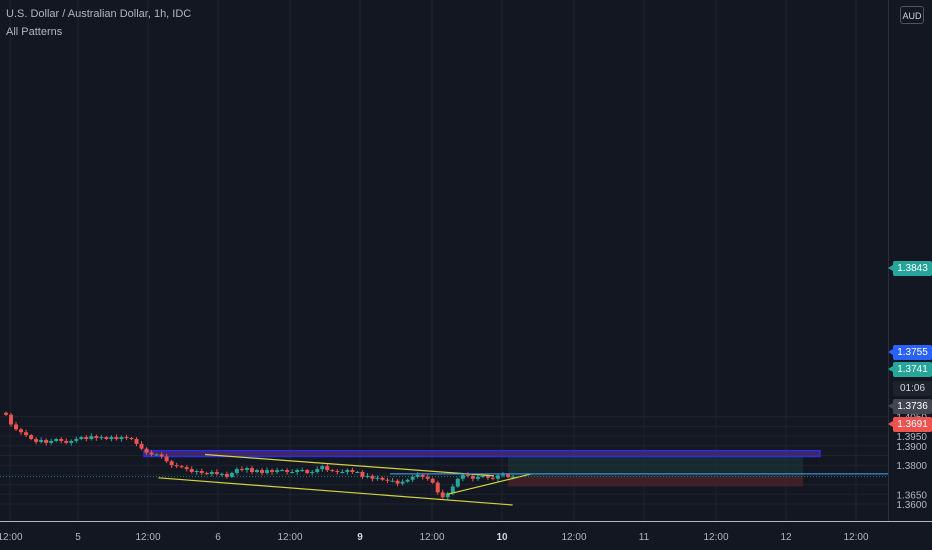  I want to click on y-tick-label: 1.3900, so click(911, 447).